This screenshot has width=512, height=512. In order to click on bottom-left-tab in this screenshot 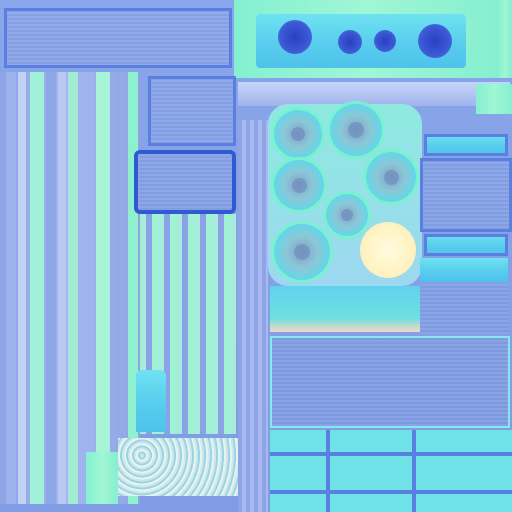, I will do `click(102, 478)`.